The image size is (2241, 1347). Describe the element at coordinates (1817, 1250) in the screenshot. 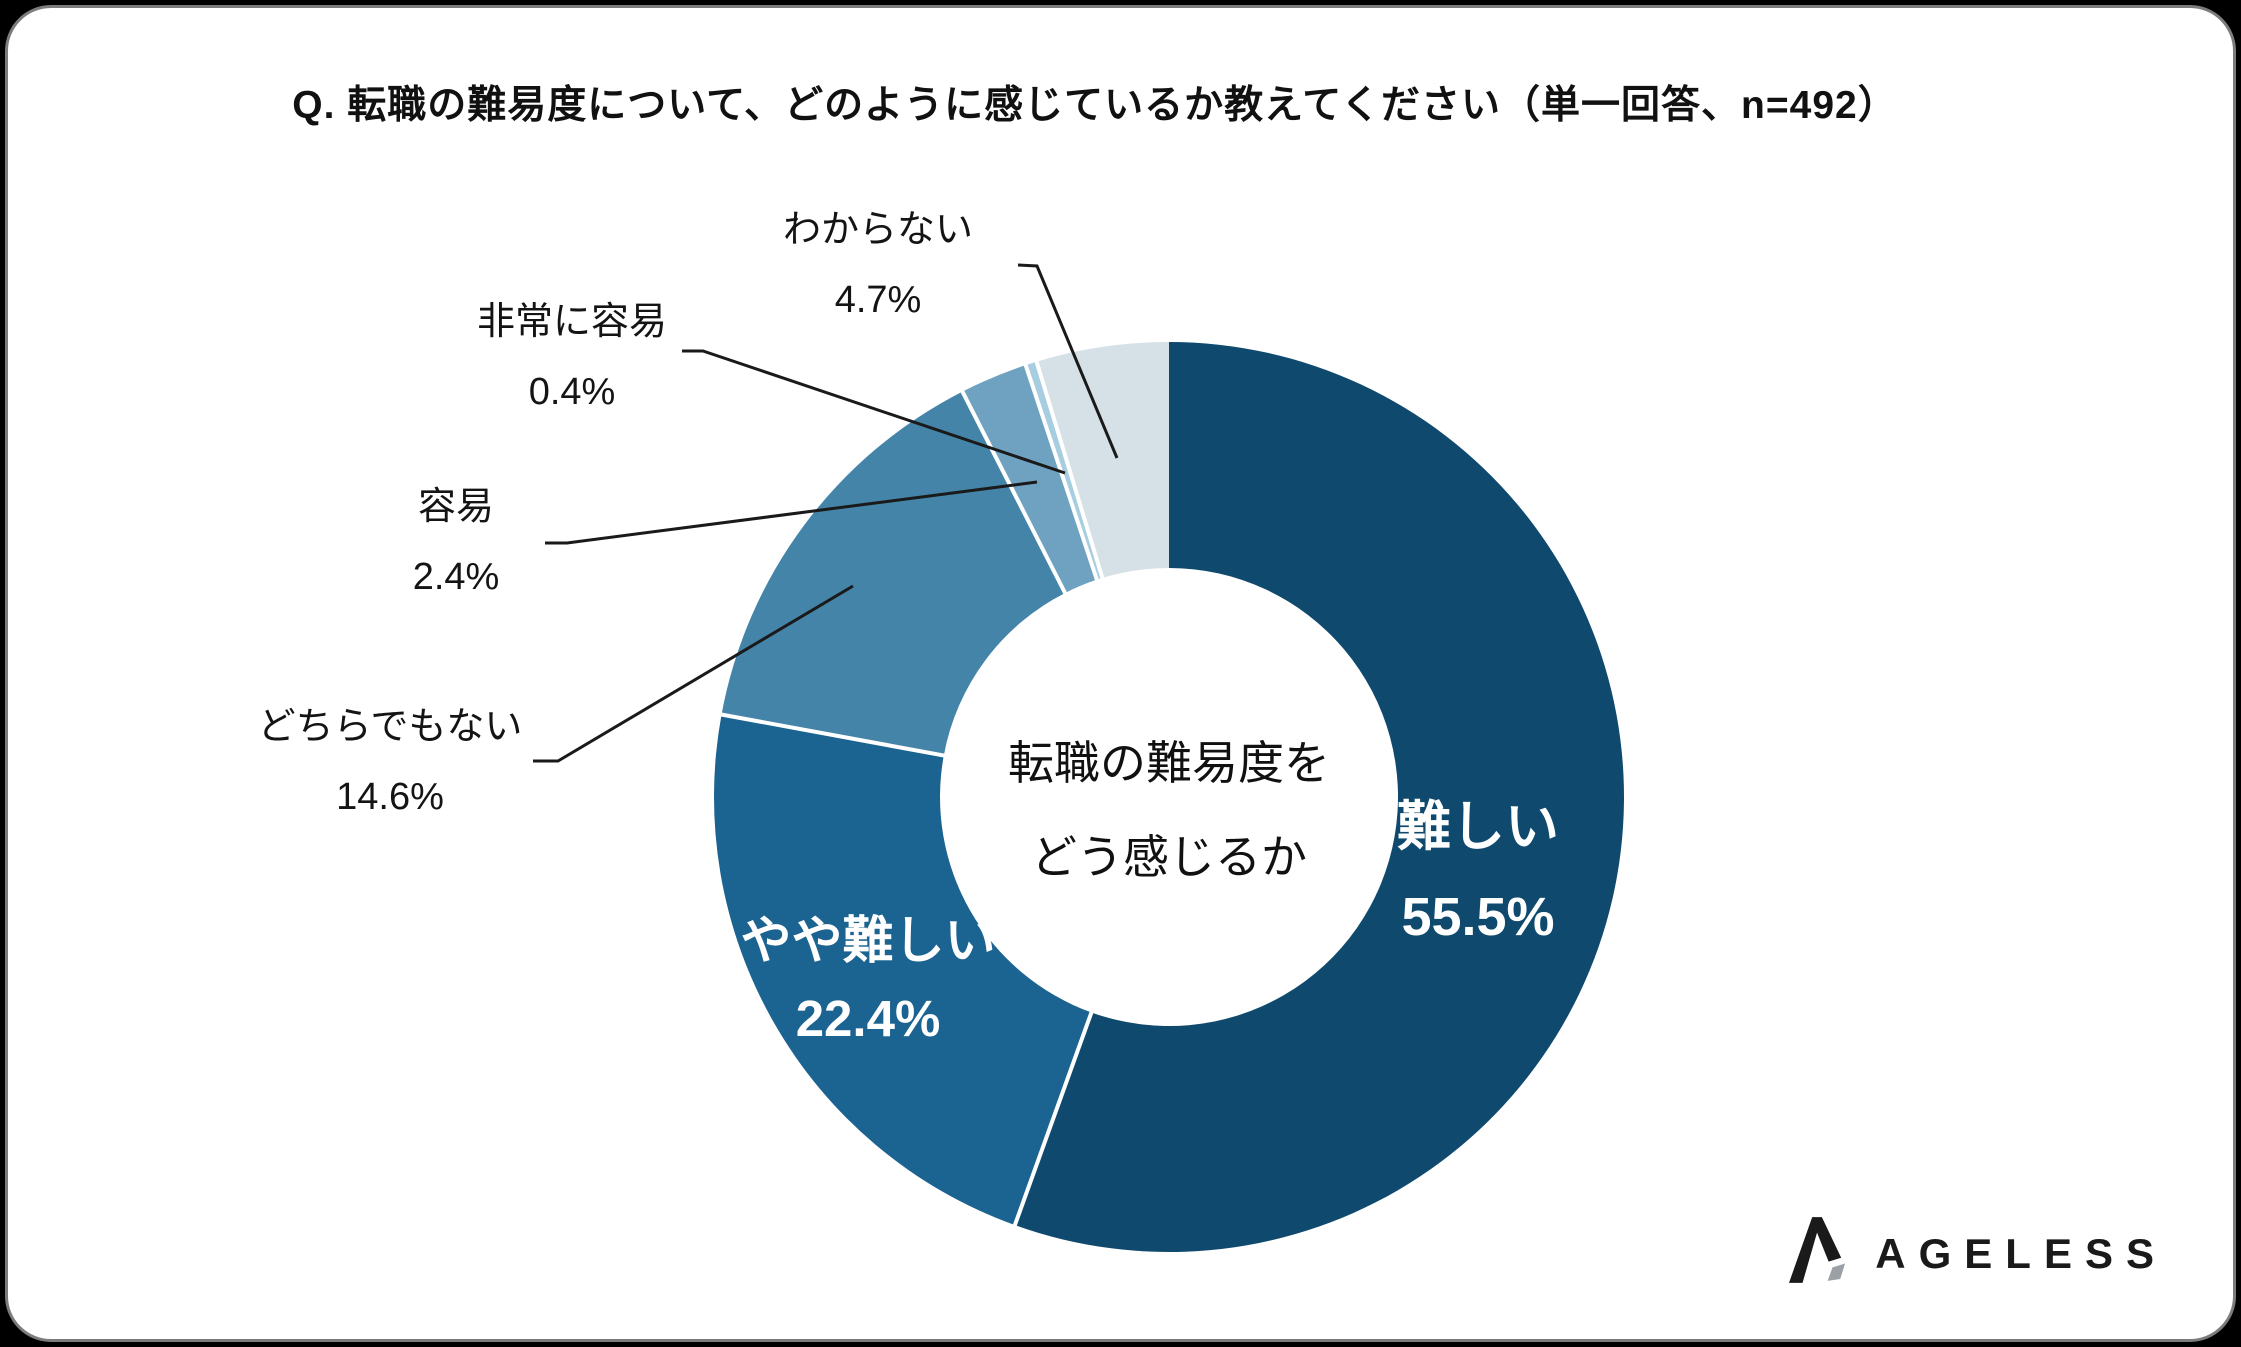

I see `ageless-logo-mark-icon` at that location.